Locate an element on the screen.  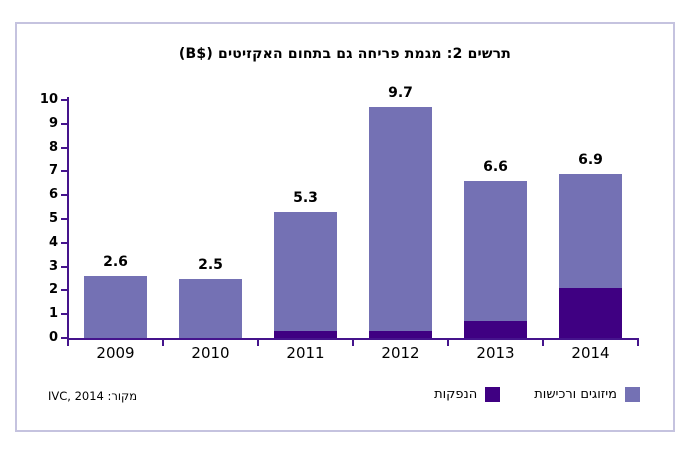
legend-item-mergers: מיזוגים ורכישות is located at coordinates (587, 394).